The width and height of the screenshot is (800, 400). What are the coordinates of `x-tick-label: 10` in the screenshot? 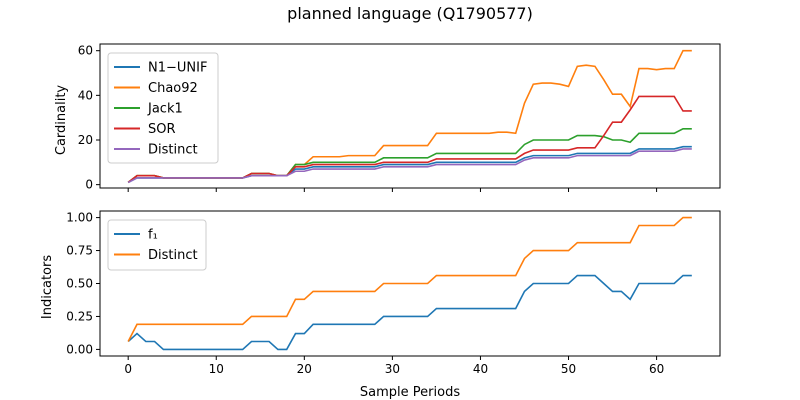 It's located at (216, 369).